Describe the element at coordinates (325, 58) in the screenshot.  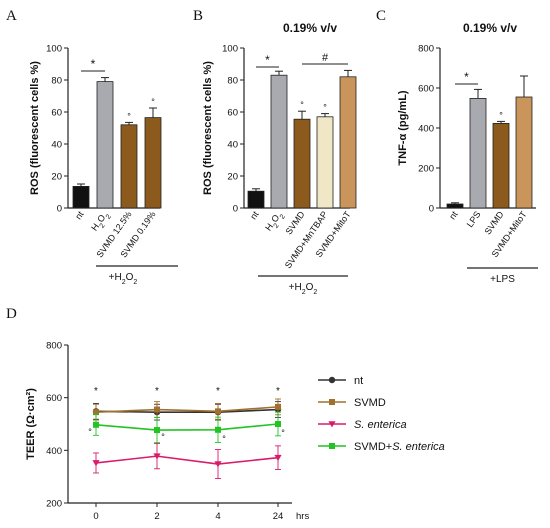
I see `bracket-label: #` at that location.